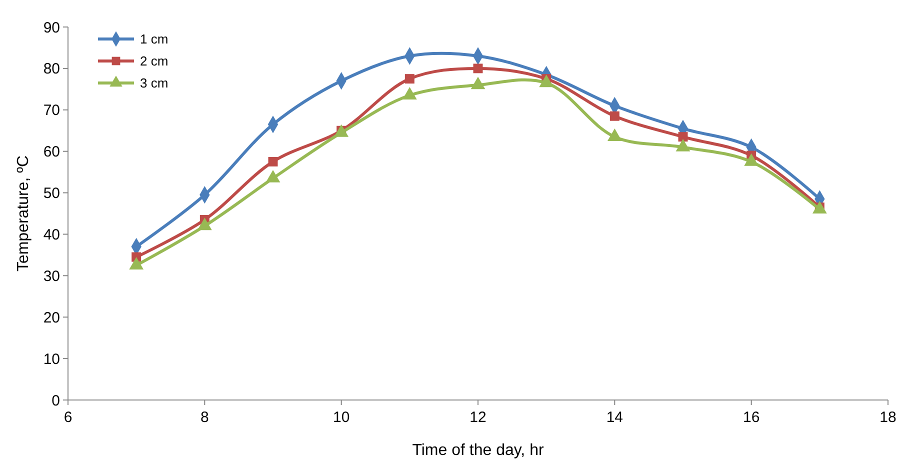 The width and height of the screenshot is (899, 463). What do you see at coordinates (51, 111) in the screenshot?
I see `y-tick-label: 70` at bounding box center [51, 111].